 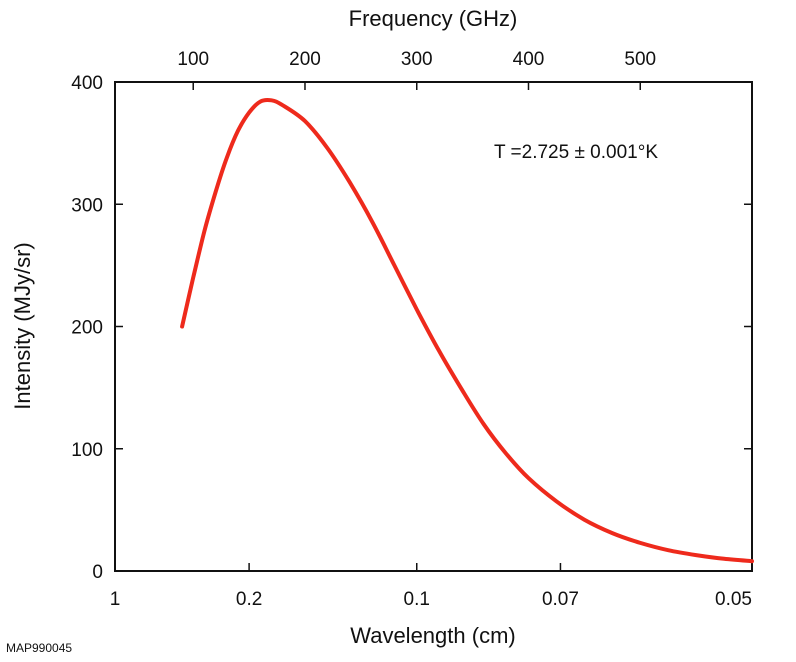 I want to click on top-tick-label: 200, so click(x=305, y=59).